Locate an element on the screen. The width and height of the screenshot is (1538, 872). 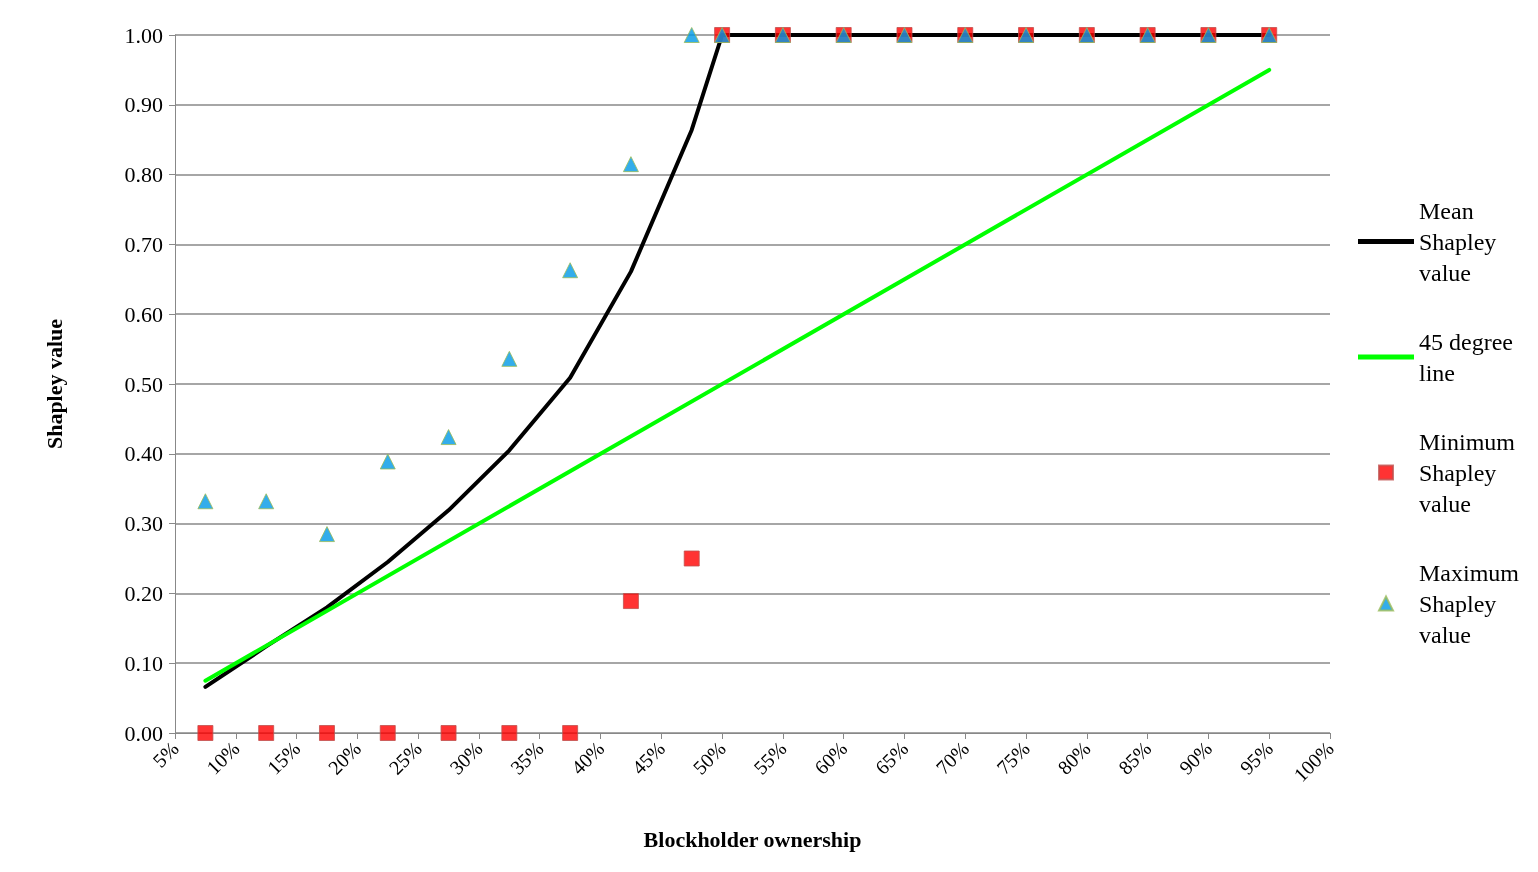
y-tick-label: 0.50 is located at coordinates (143, 384).